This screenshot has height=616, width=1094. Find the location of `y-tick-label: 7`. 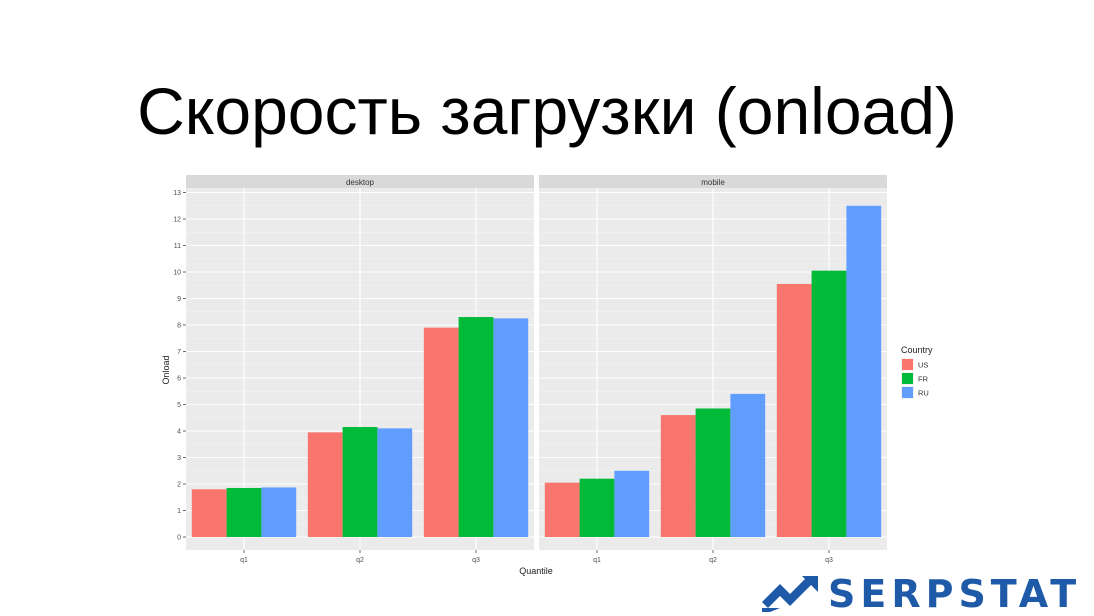

y-tick-label: 7 is located at coordinates (179, 352).